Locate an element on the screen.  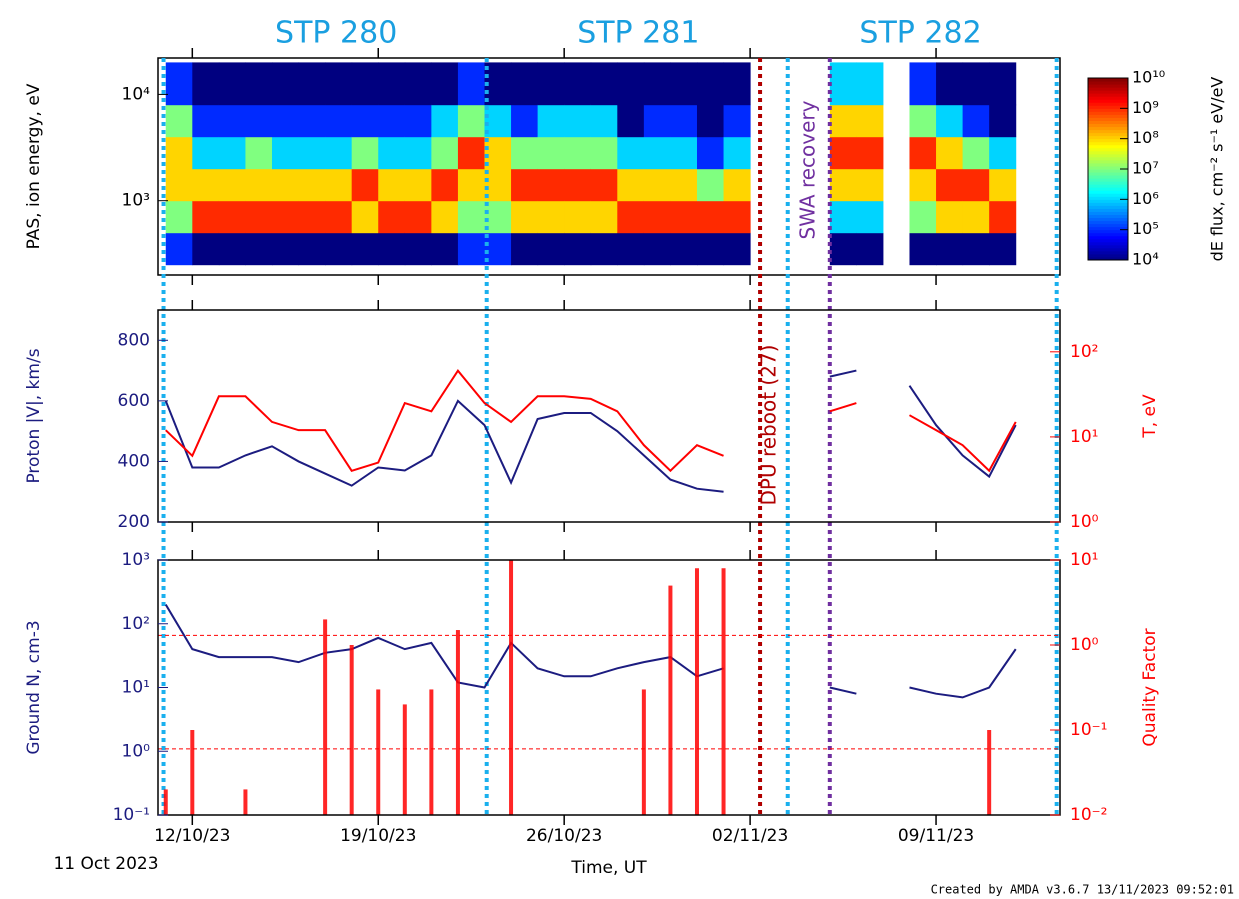
y-tick-label: 800 is located at coordinates (134, 340).